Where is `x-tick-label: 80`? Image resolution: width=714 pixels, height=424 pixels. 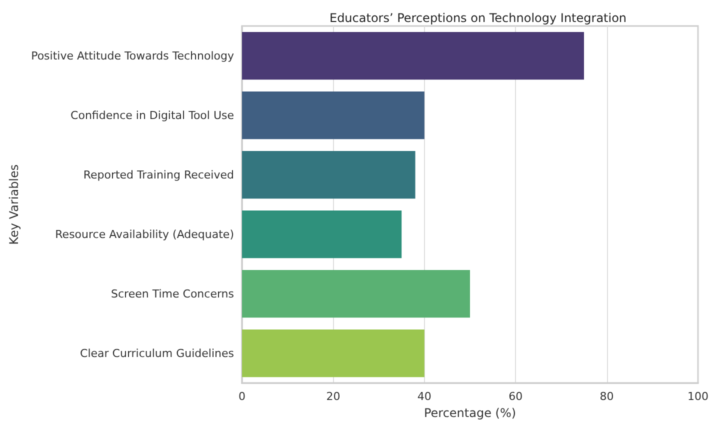
x-tick-label: 80 is located at coordinates (607, 397).